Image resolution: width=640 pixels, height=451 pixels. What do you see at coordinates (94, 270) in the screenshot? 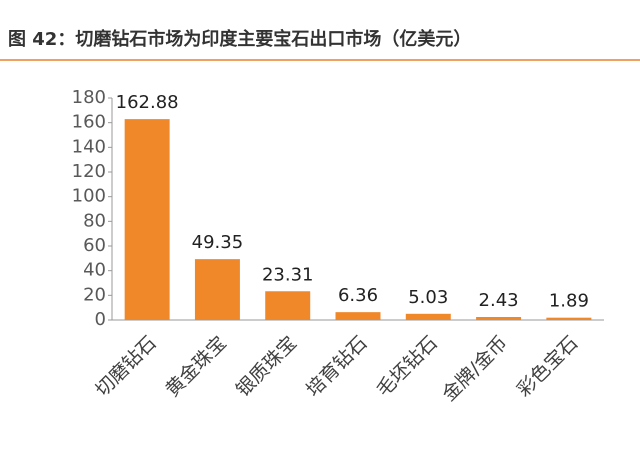
I see `y-tick-label: 40` at bounding box center [94, 270].